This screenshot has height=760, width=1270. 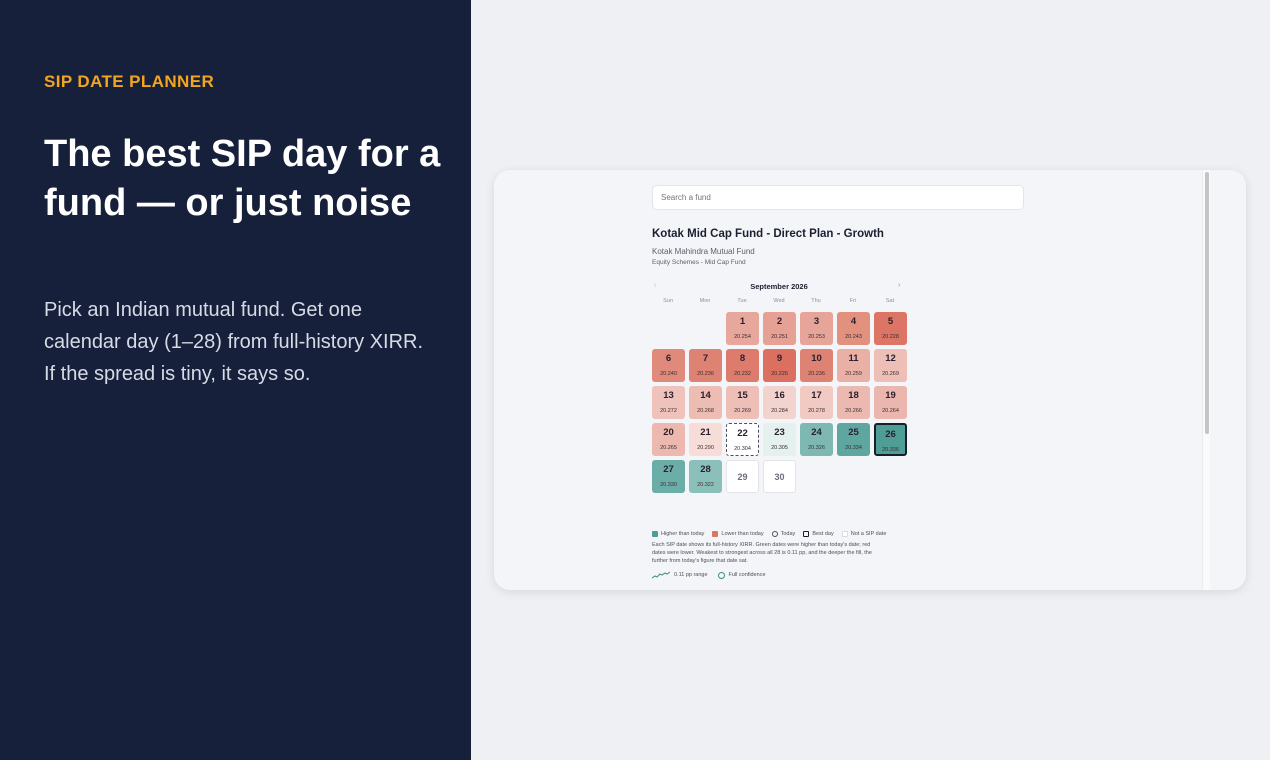 What do you see at coordinates (747, 575) in the screenshot?
I see `confidence-label: Full confidence` at bounding box center [747, 575].